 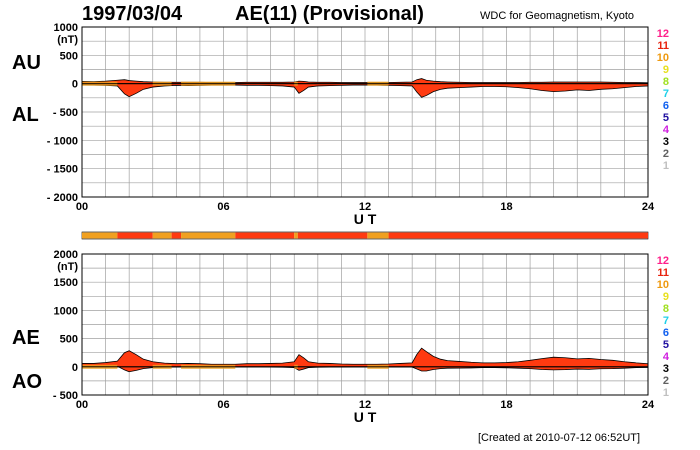 I want to click on series-area-ae, so click(x=365, y=357).